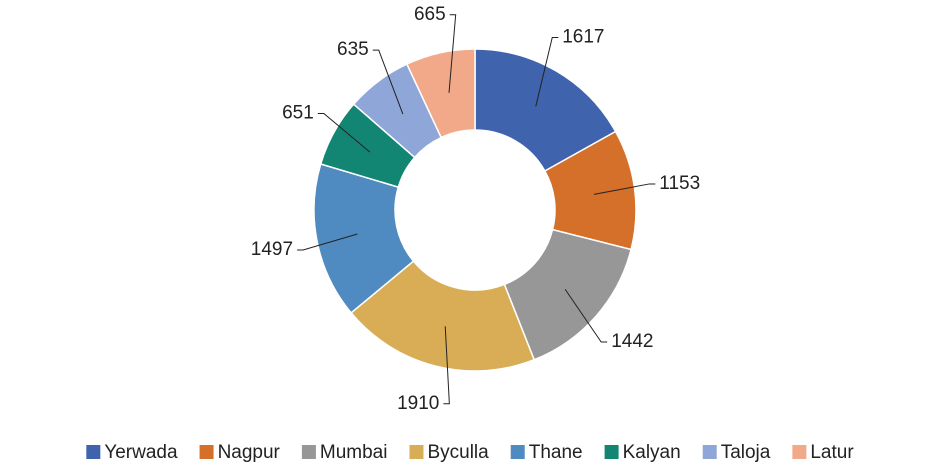  I want to click on data-label: 1442, so click(632, 341).